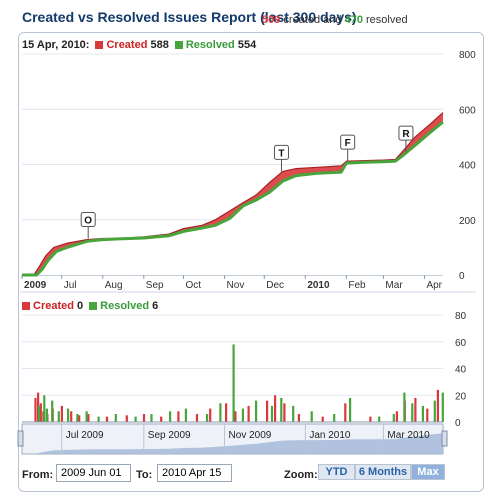 The width and height of the screenshot is (489, 500). I want to click on range-selector: From: To: Zoom: YTD 6 Months Max, so click(250, 476).